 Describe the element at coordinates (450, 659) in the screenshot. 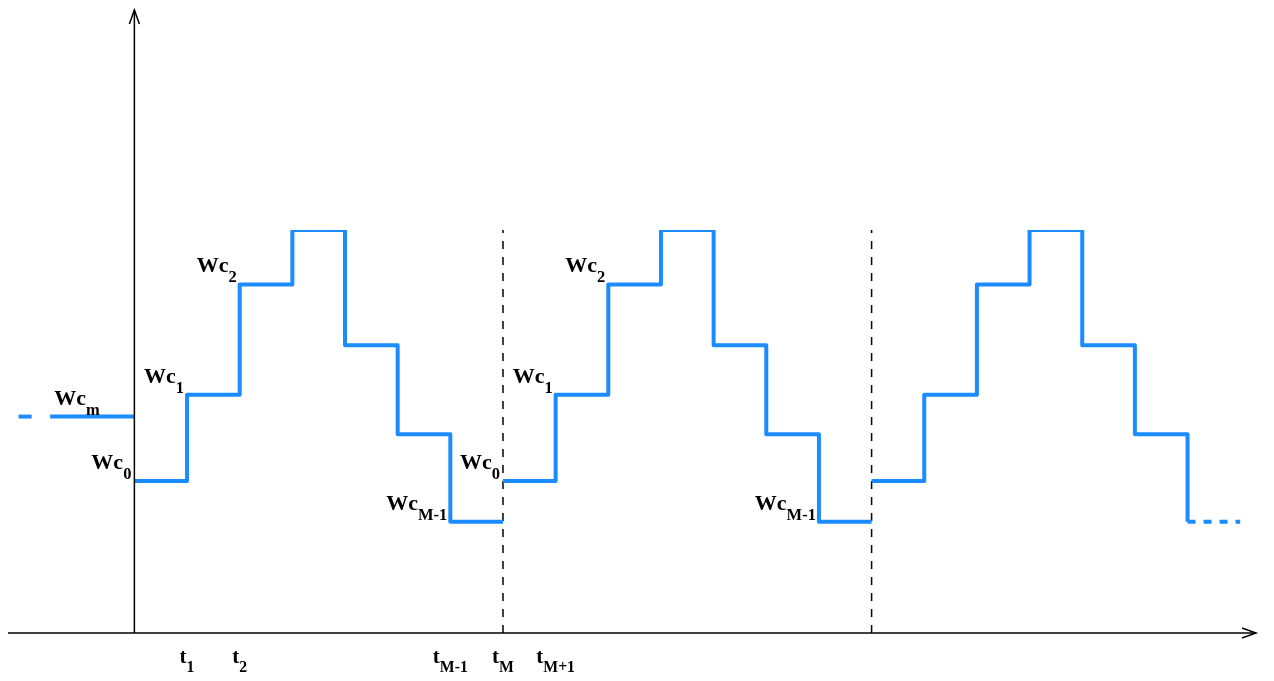

I see `x-tick-label: t$_{M-1}$` at that location.